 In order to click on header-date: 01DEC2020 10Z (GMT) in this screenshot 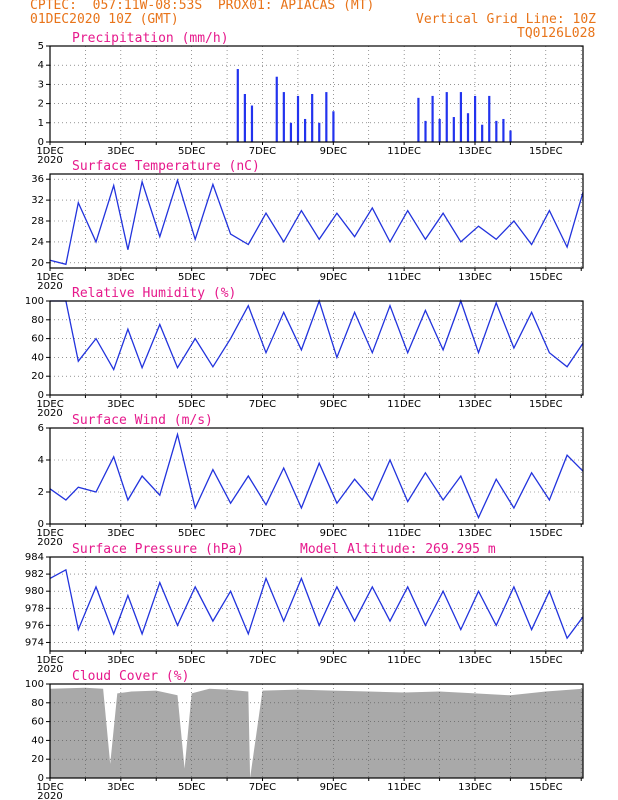, I will do `click(104, 19)`.